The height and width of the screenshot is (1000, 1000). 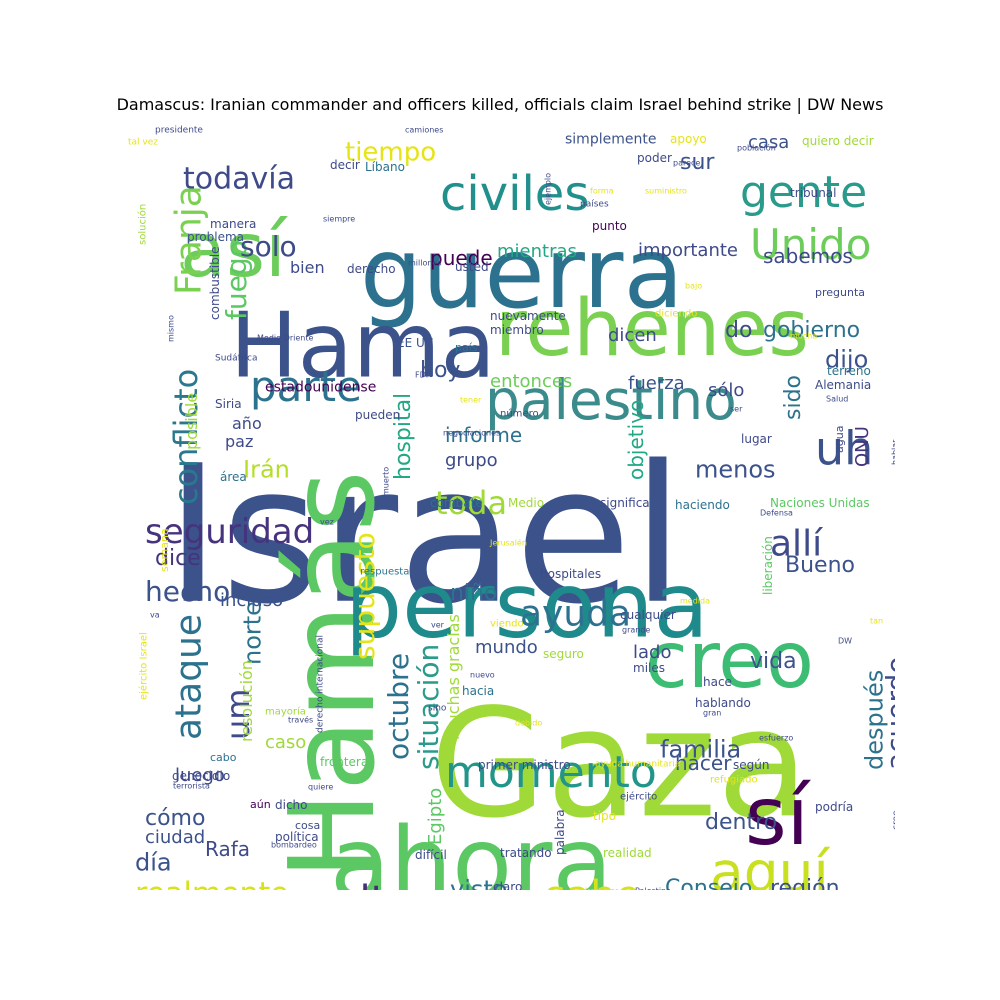 I want to click on word-seguro: seguro, so click(x=563, y=654).